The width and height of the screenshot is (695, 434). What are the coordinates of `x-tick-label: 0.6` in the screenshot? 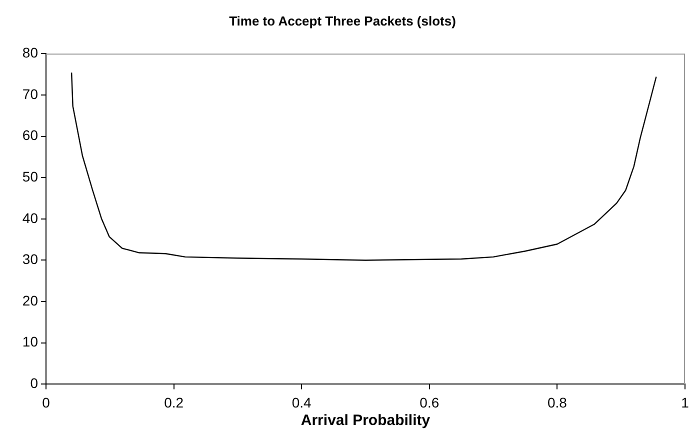 It's located at (430, 402).